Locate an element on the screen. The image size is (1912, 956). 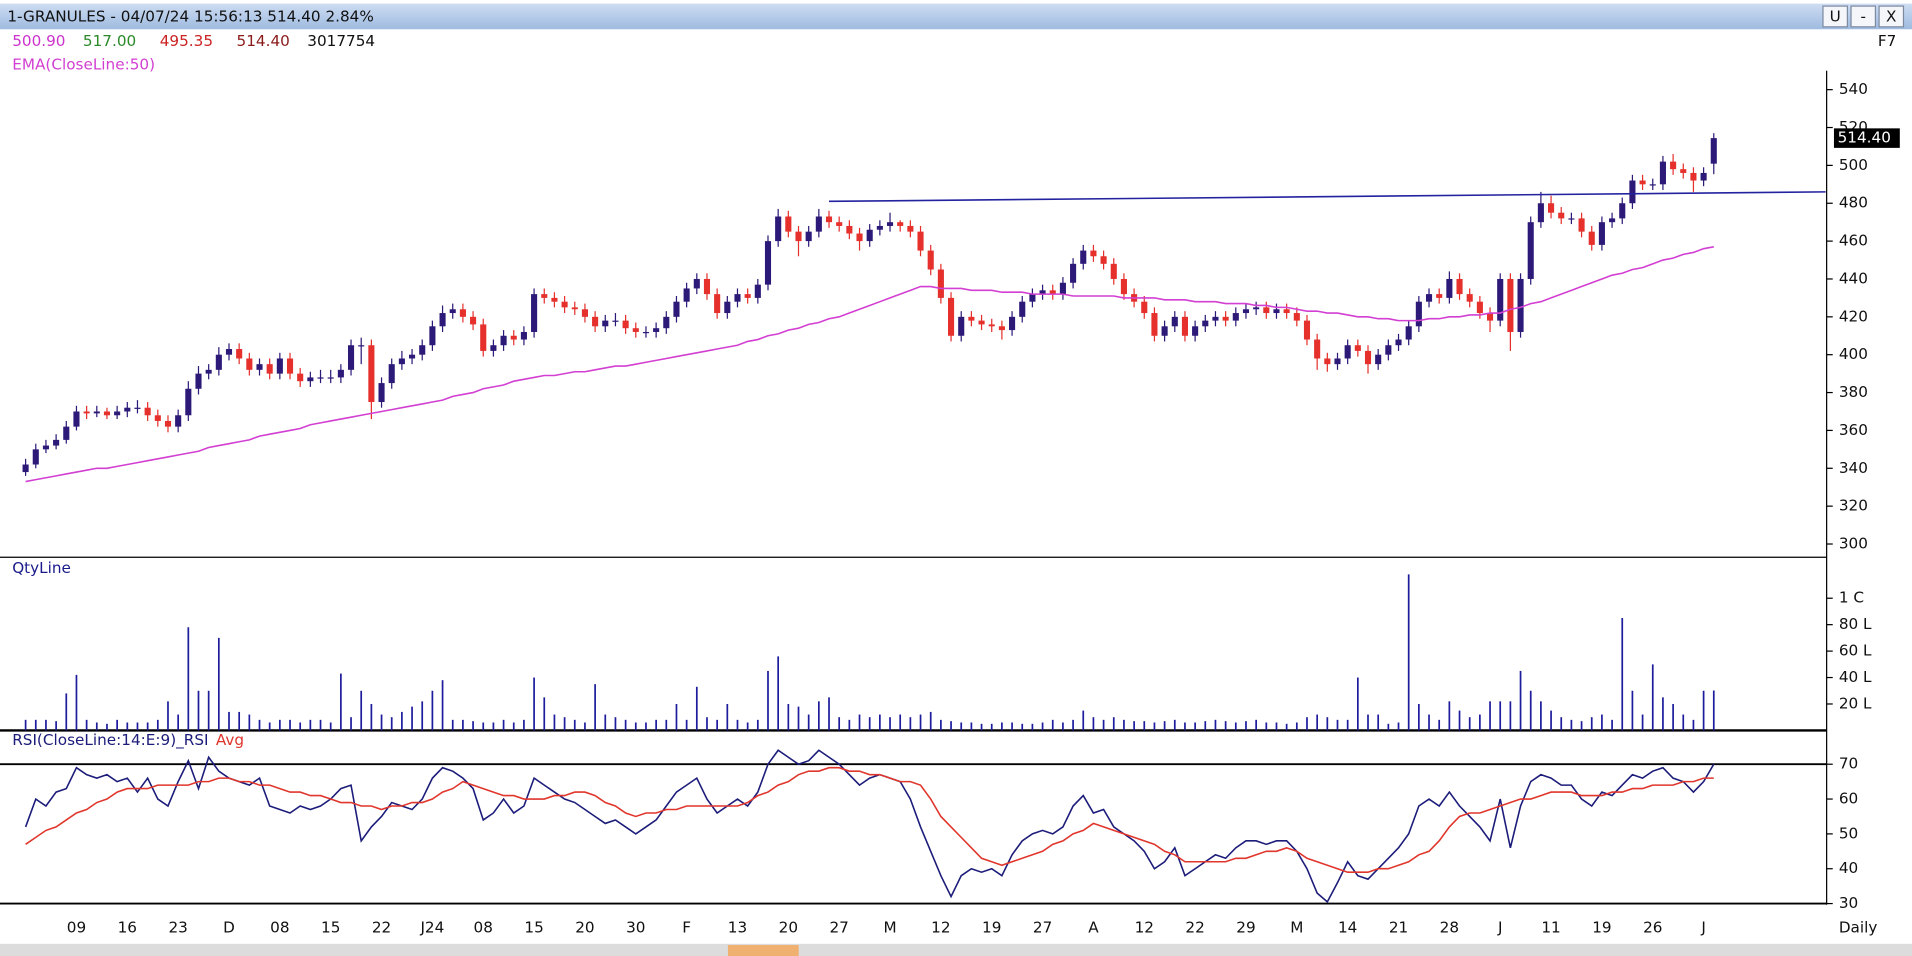
ohlc-high: 517.00 is located at coordinates (109, 41).